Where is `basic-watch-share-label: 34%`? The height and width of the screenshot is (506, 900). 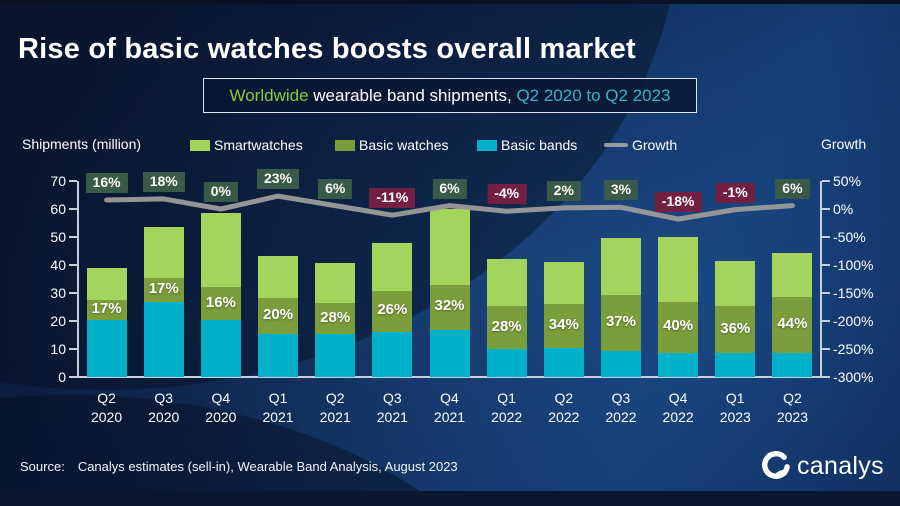 basic-watch-share-label: 34% is located at coordinates (563, 324).